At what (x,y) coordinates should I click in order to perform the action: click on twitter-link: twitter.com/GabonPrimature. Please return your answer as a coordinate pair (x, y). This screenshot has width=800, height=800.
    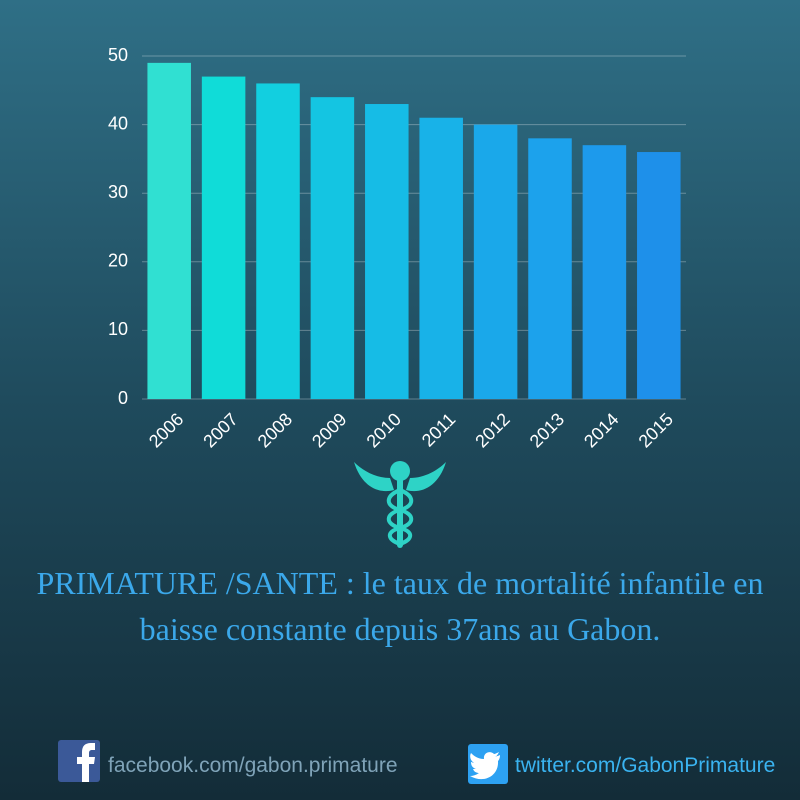
    Looking at the image, I should click on (645, 765).